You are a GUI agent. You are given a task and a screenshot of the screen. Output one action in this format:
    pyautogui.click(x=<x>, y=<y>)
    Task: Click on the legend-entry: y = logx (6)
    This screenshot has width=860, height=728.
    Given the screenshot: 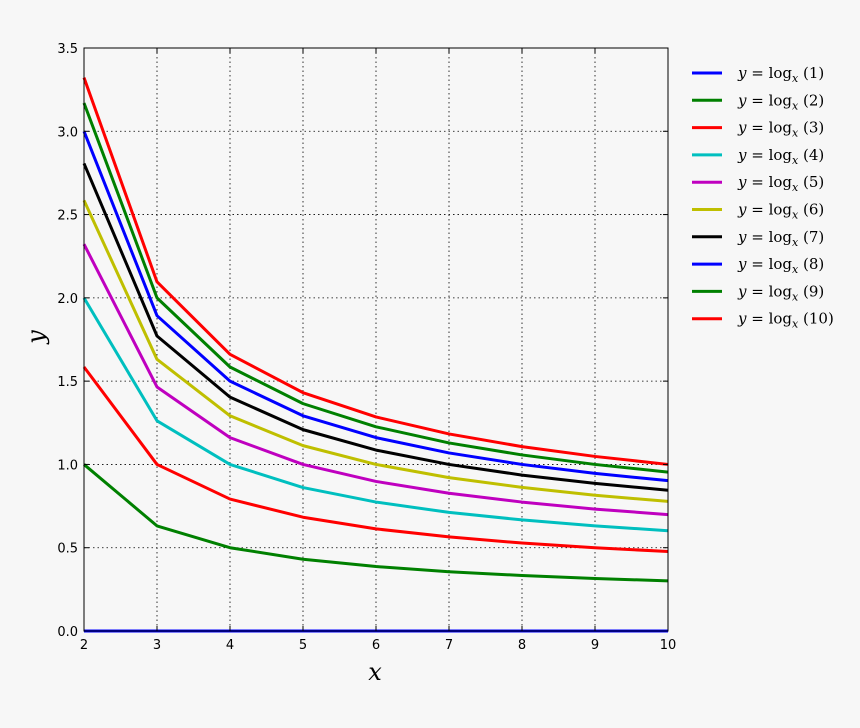 What is the action you would take?
    pyautogui.click(x=758, y=211)
    